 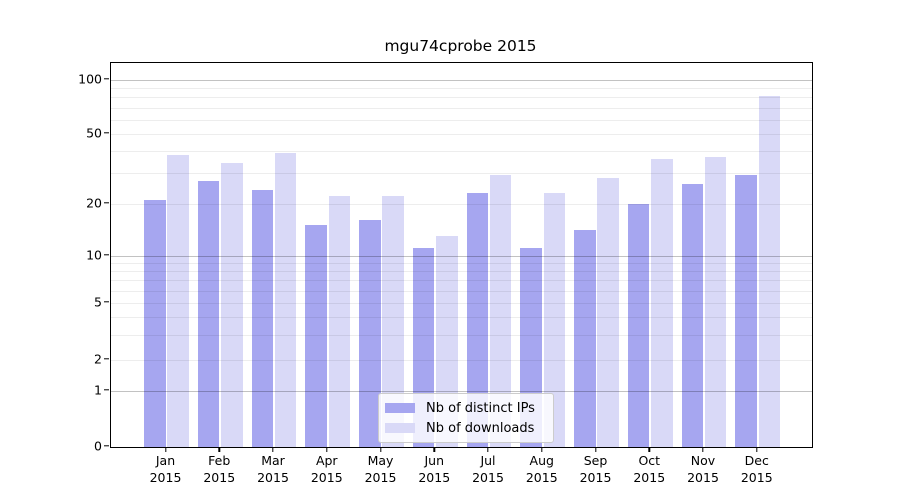 I want to click on x-tick-aug, so click(x=542, y=449).